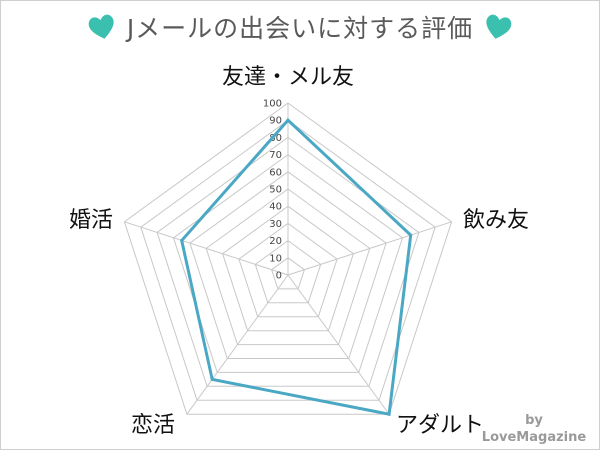  What do you see at coordinates (153, 425) in the screenshot?
I see `category-label-3: 恋活` at bounding box center [153, 425].